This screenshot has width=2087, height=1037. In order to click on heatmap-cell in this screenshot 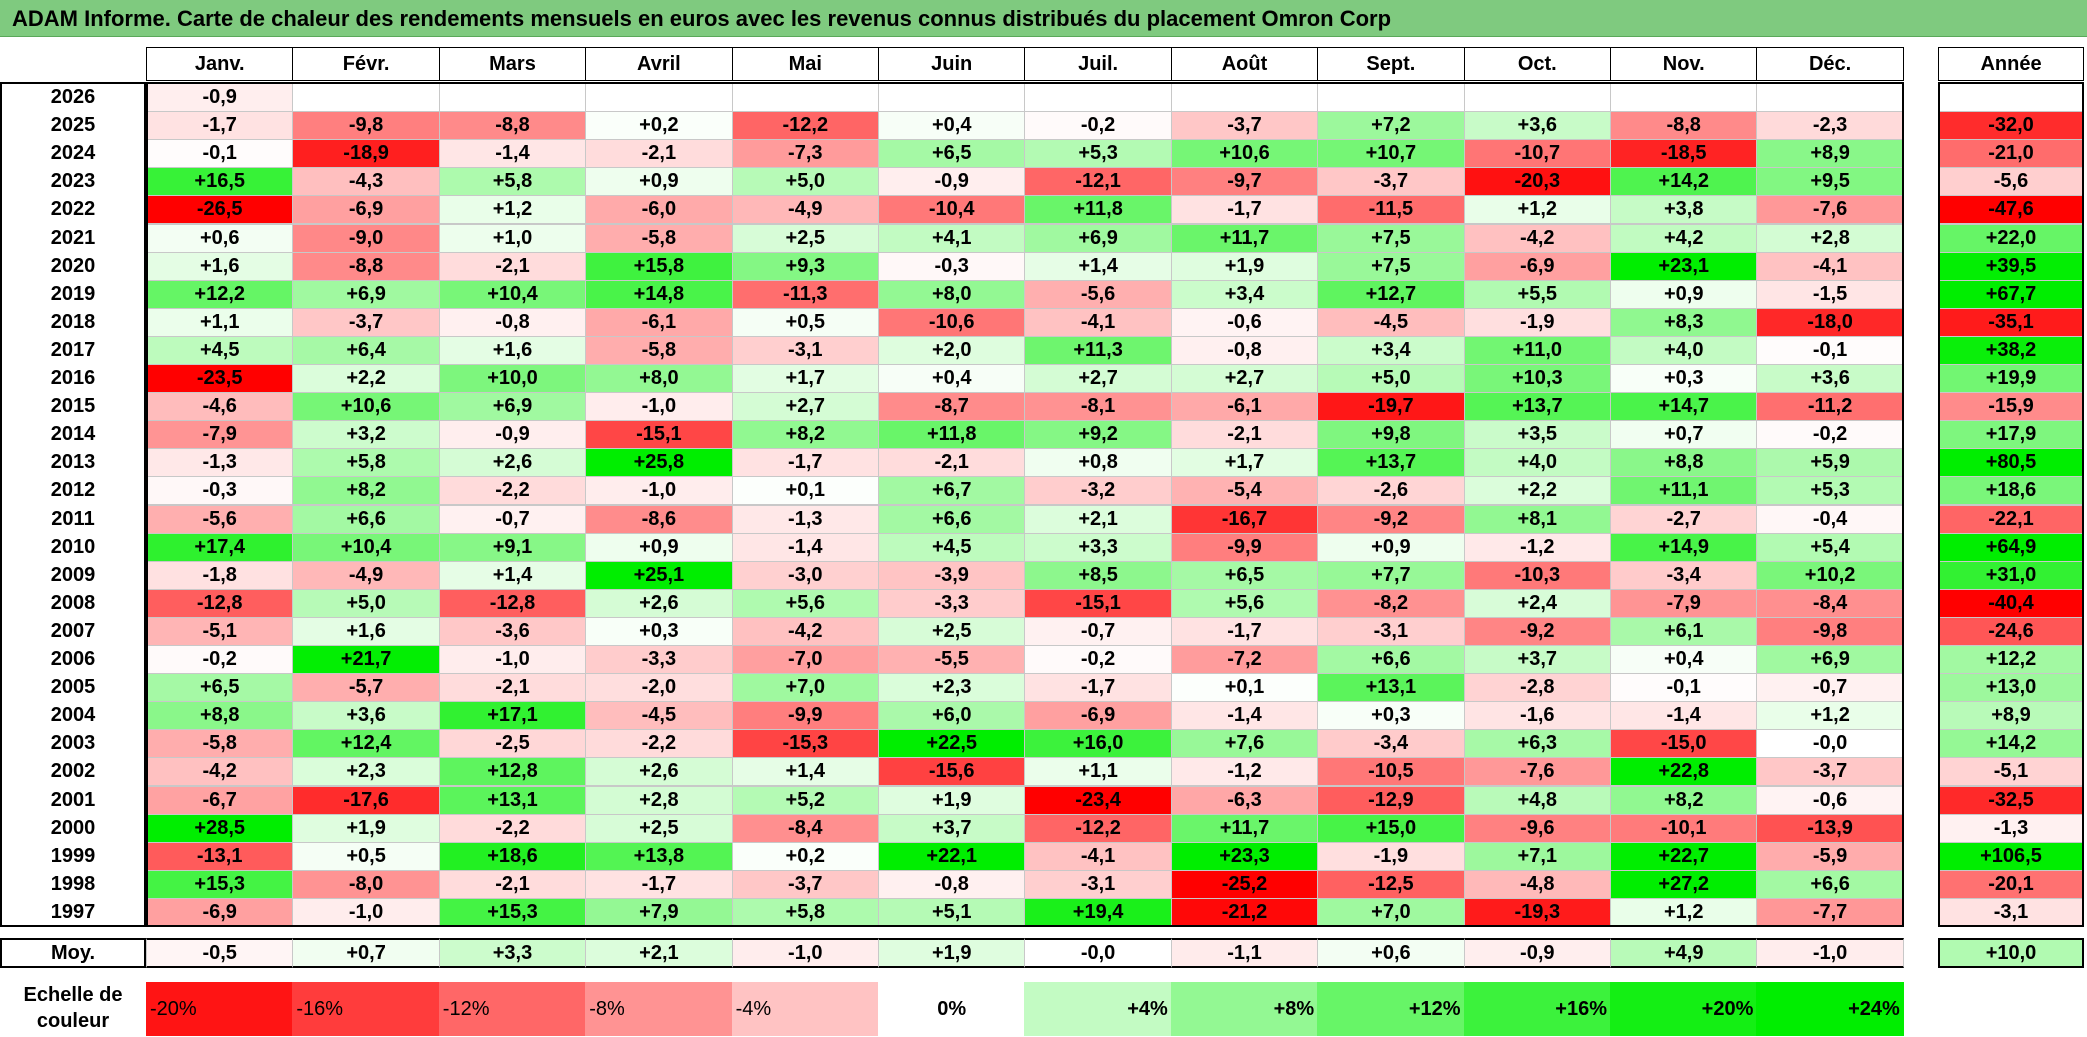, I will do `click(366, 98)`.